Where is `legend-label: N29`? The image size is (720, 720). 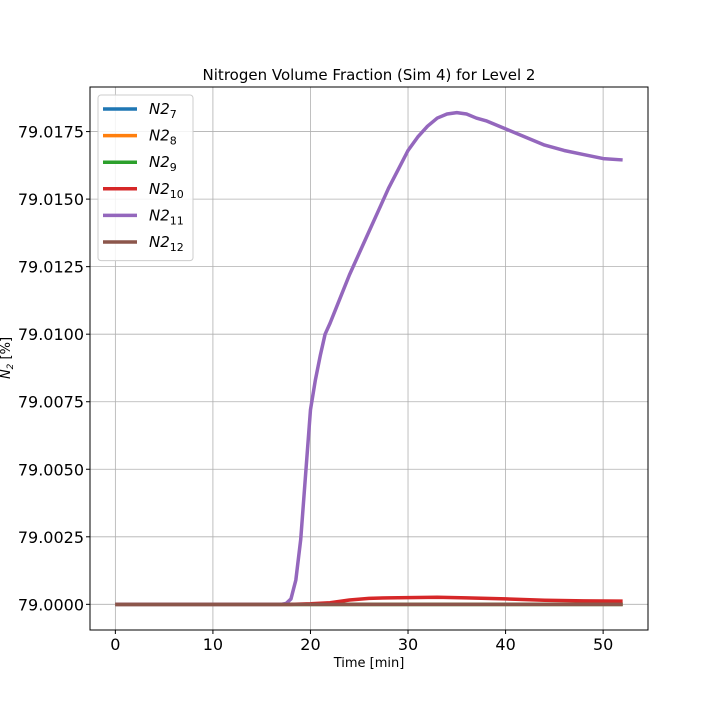 legend-label: N29 is located at coordinates (163, 163).